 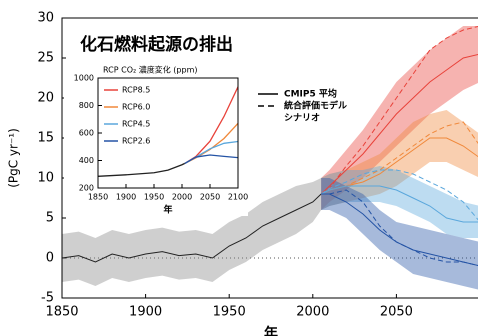 What do you see at coordinates (150, 70) in the screenshot?
I see `inset-title: RCP CO₂ 濃度変化 (ppm)` at bounding box center [150, 70].